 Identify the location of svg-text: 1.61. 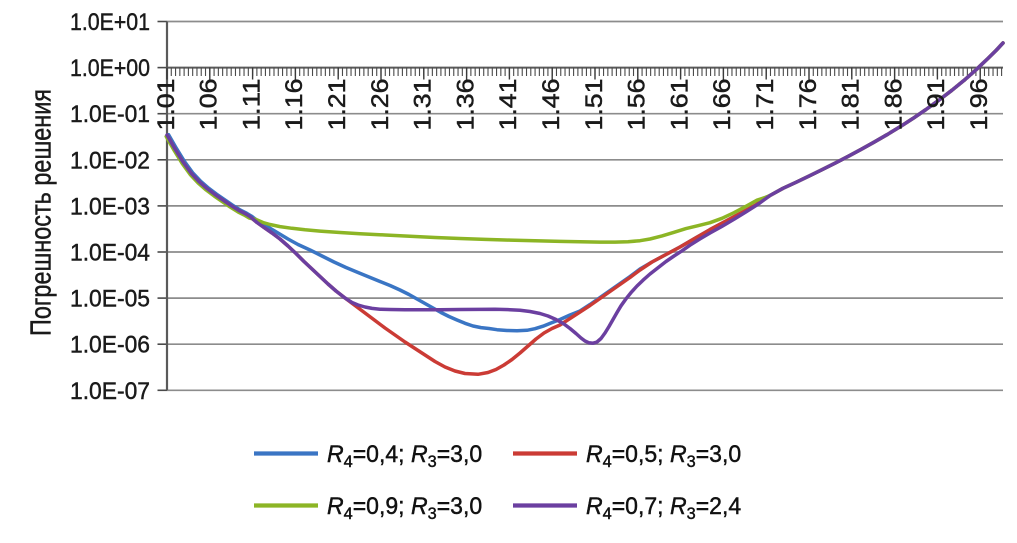
(679, 105).